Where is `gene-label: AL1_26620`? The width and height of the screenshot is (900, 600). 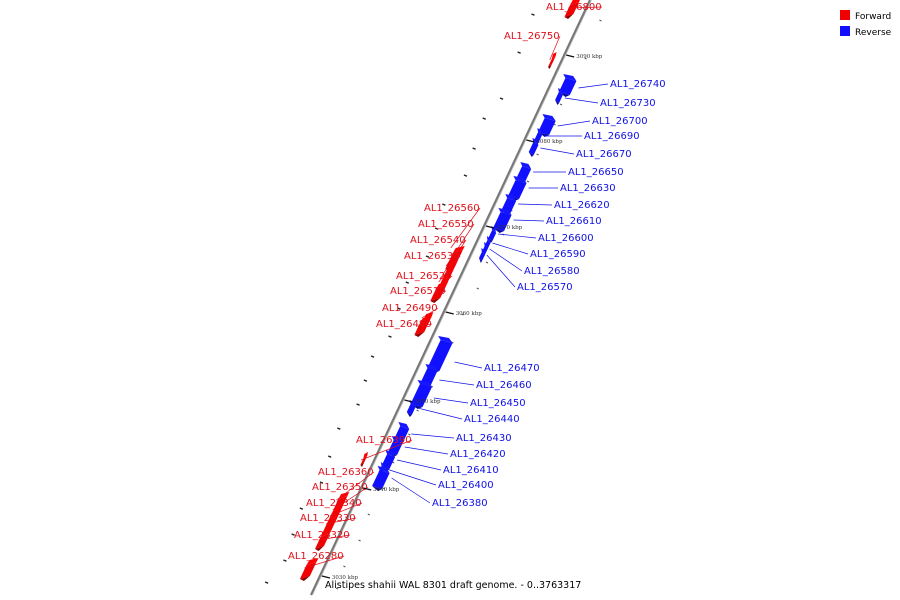 gene-label: AL1_26620 is located at coordinates (582, 205).